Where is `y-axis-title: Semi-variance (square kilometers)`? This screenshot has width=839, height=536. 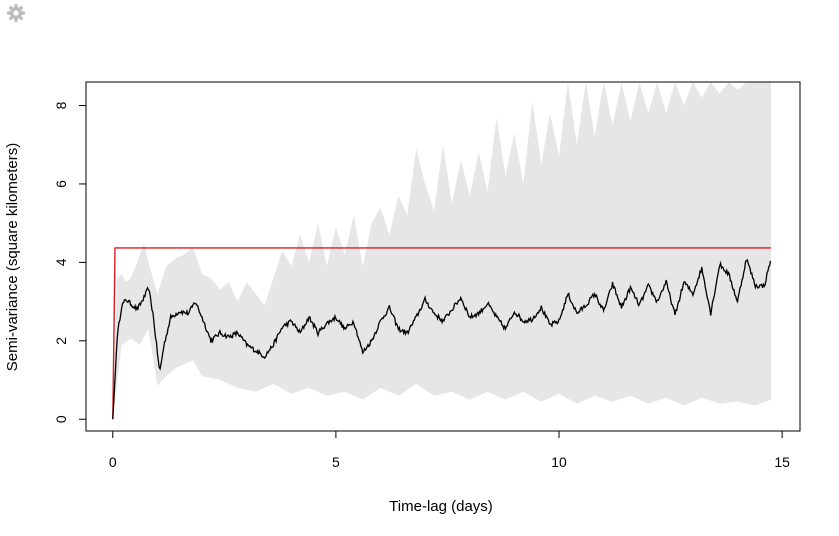
y-axis-title: Semi-variance (square kilometers) is located at coordinates (12, 257).